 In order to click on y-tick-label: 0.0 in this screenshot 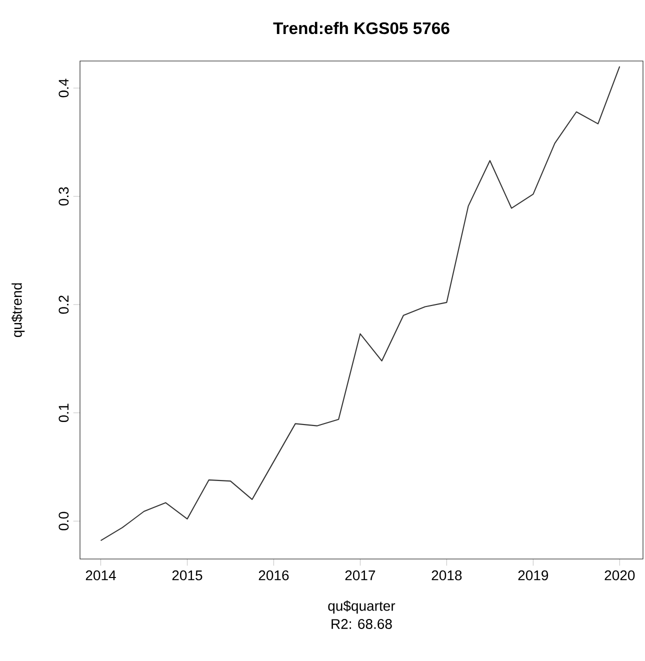, I will do `click(63, 521)`.